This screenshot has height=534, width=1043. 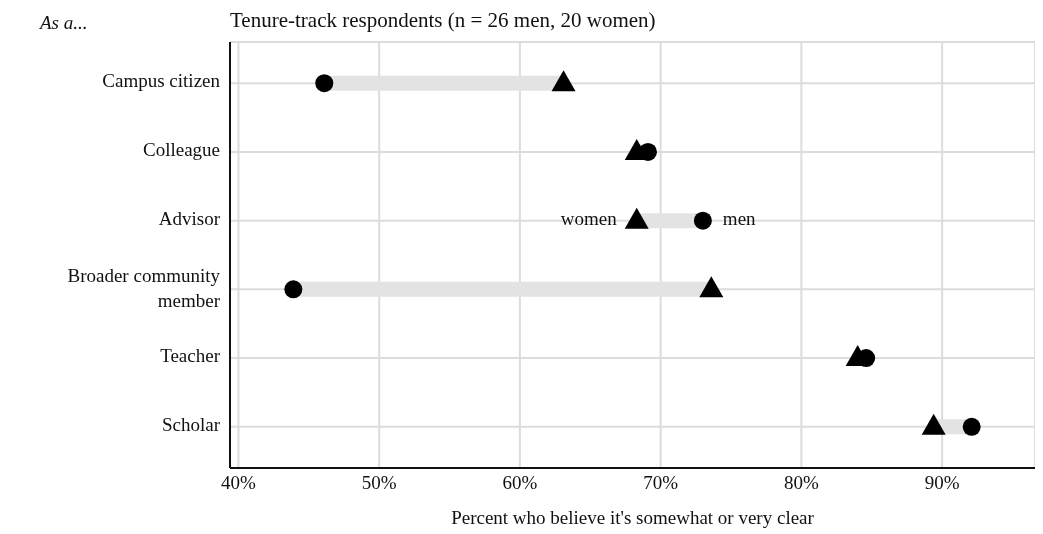 What do you see at coordinates (633, 517) in the screenshot?
I see `x-axis-title: Percent who believe it's somewhat or very clear` at bounding box center [633, 517].